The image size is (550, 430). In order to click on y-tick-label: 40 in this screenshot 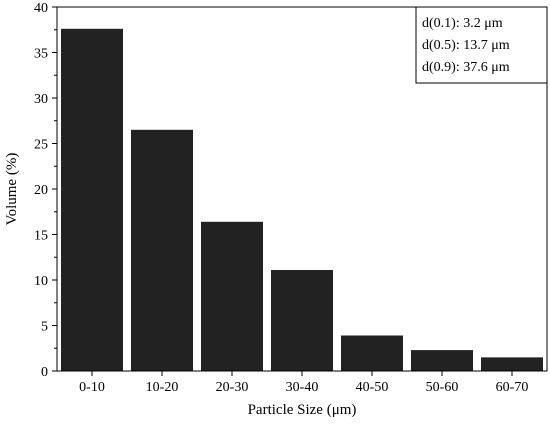, I will do `click(41, 8)`.